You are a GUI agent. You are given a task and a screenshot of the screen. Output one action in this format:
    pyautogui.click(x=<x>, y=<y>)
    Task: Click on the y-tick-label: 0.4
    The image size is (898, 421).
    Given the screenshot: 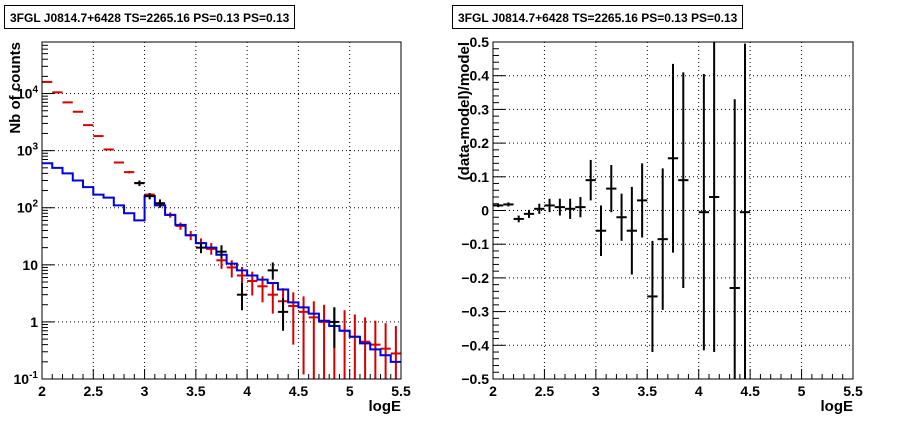 What is the action you would take?
    pyautogui.click(x=480, y=76)
    